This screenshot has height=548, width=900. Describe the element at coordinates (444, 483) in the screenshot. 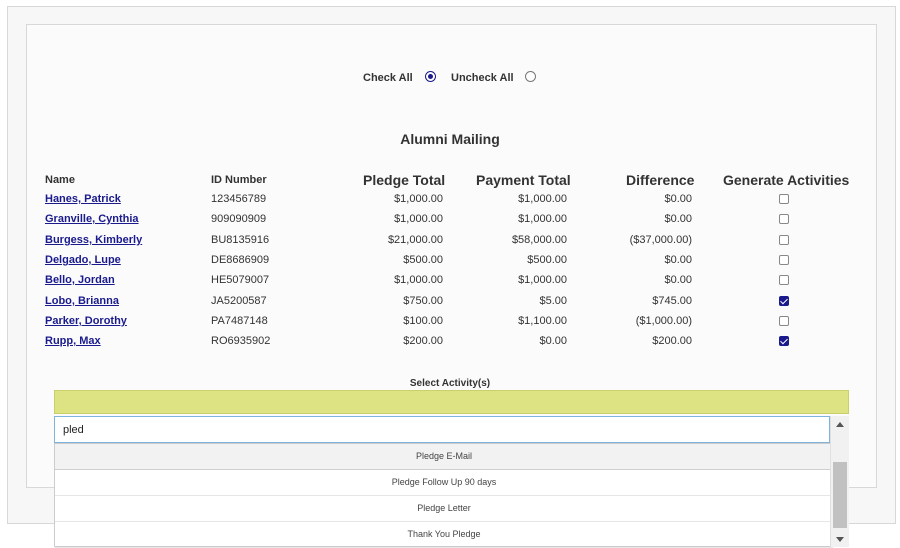

I see `activity-option: Pledge Follow Up 90 days` at that location.